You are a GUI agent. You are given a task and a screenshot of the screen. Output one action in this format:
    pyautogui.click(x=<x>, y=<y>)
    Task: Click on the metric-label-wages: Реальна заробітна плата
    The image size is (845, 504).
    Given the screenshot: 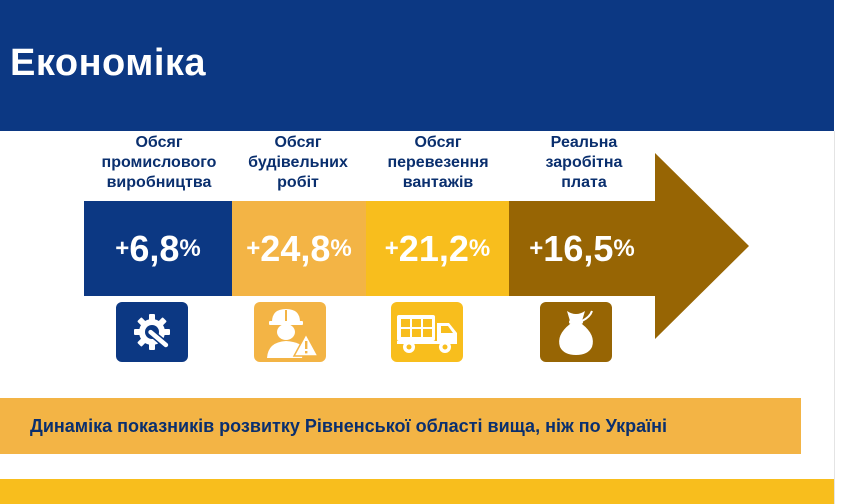 What is the action you would take?
    pyautogui.click(x=584, y=163)
    